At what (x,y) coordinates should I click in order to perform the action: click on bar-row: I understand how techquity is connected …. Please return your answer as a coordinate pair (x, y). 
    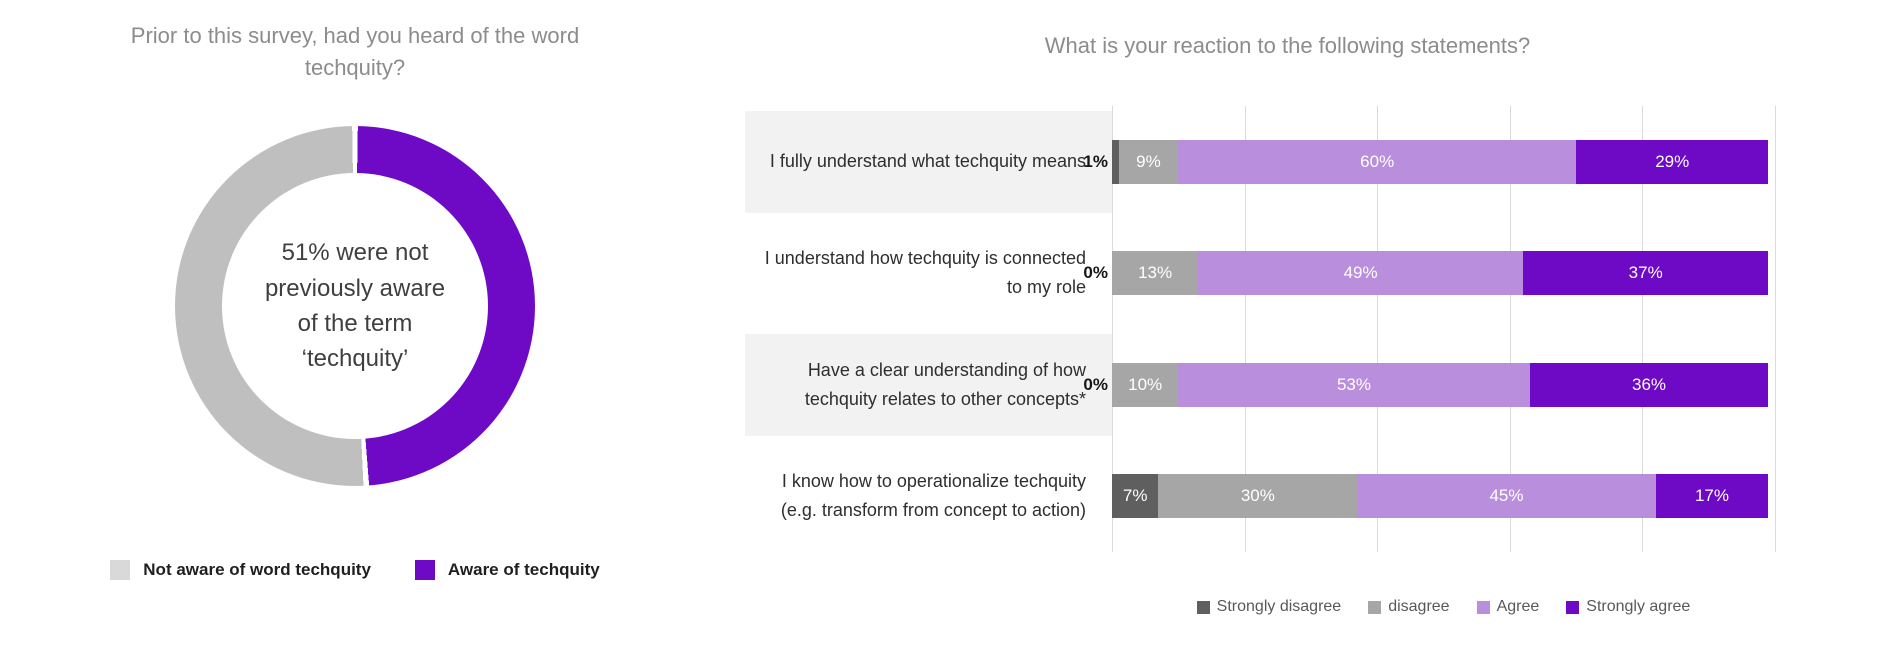
    Looking at the image, I should click on (1260, 274).